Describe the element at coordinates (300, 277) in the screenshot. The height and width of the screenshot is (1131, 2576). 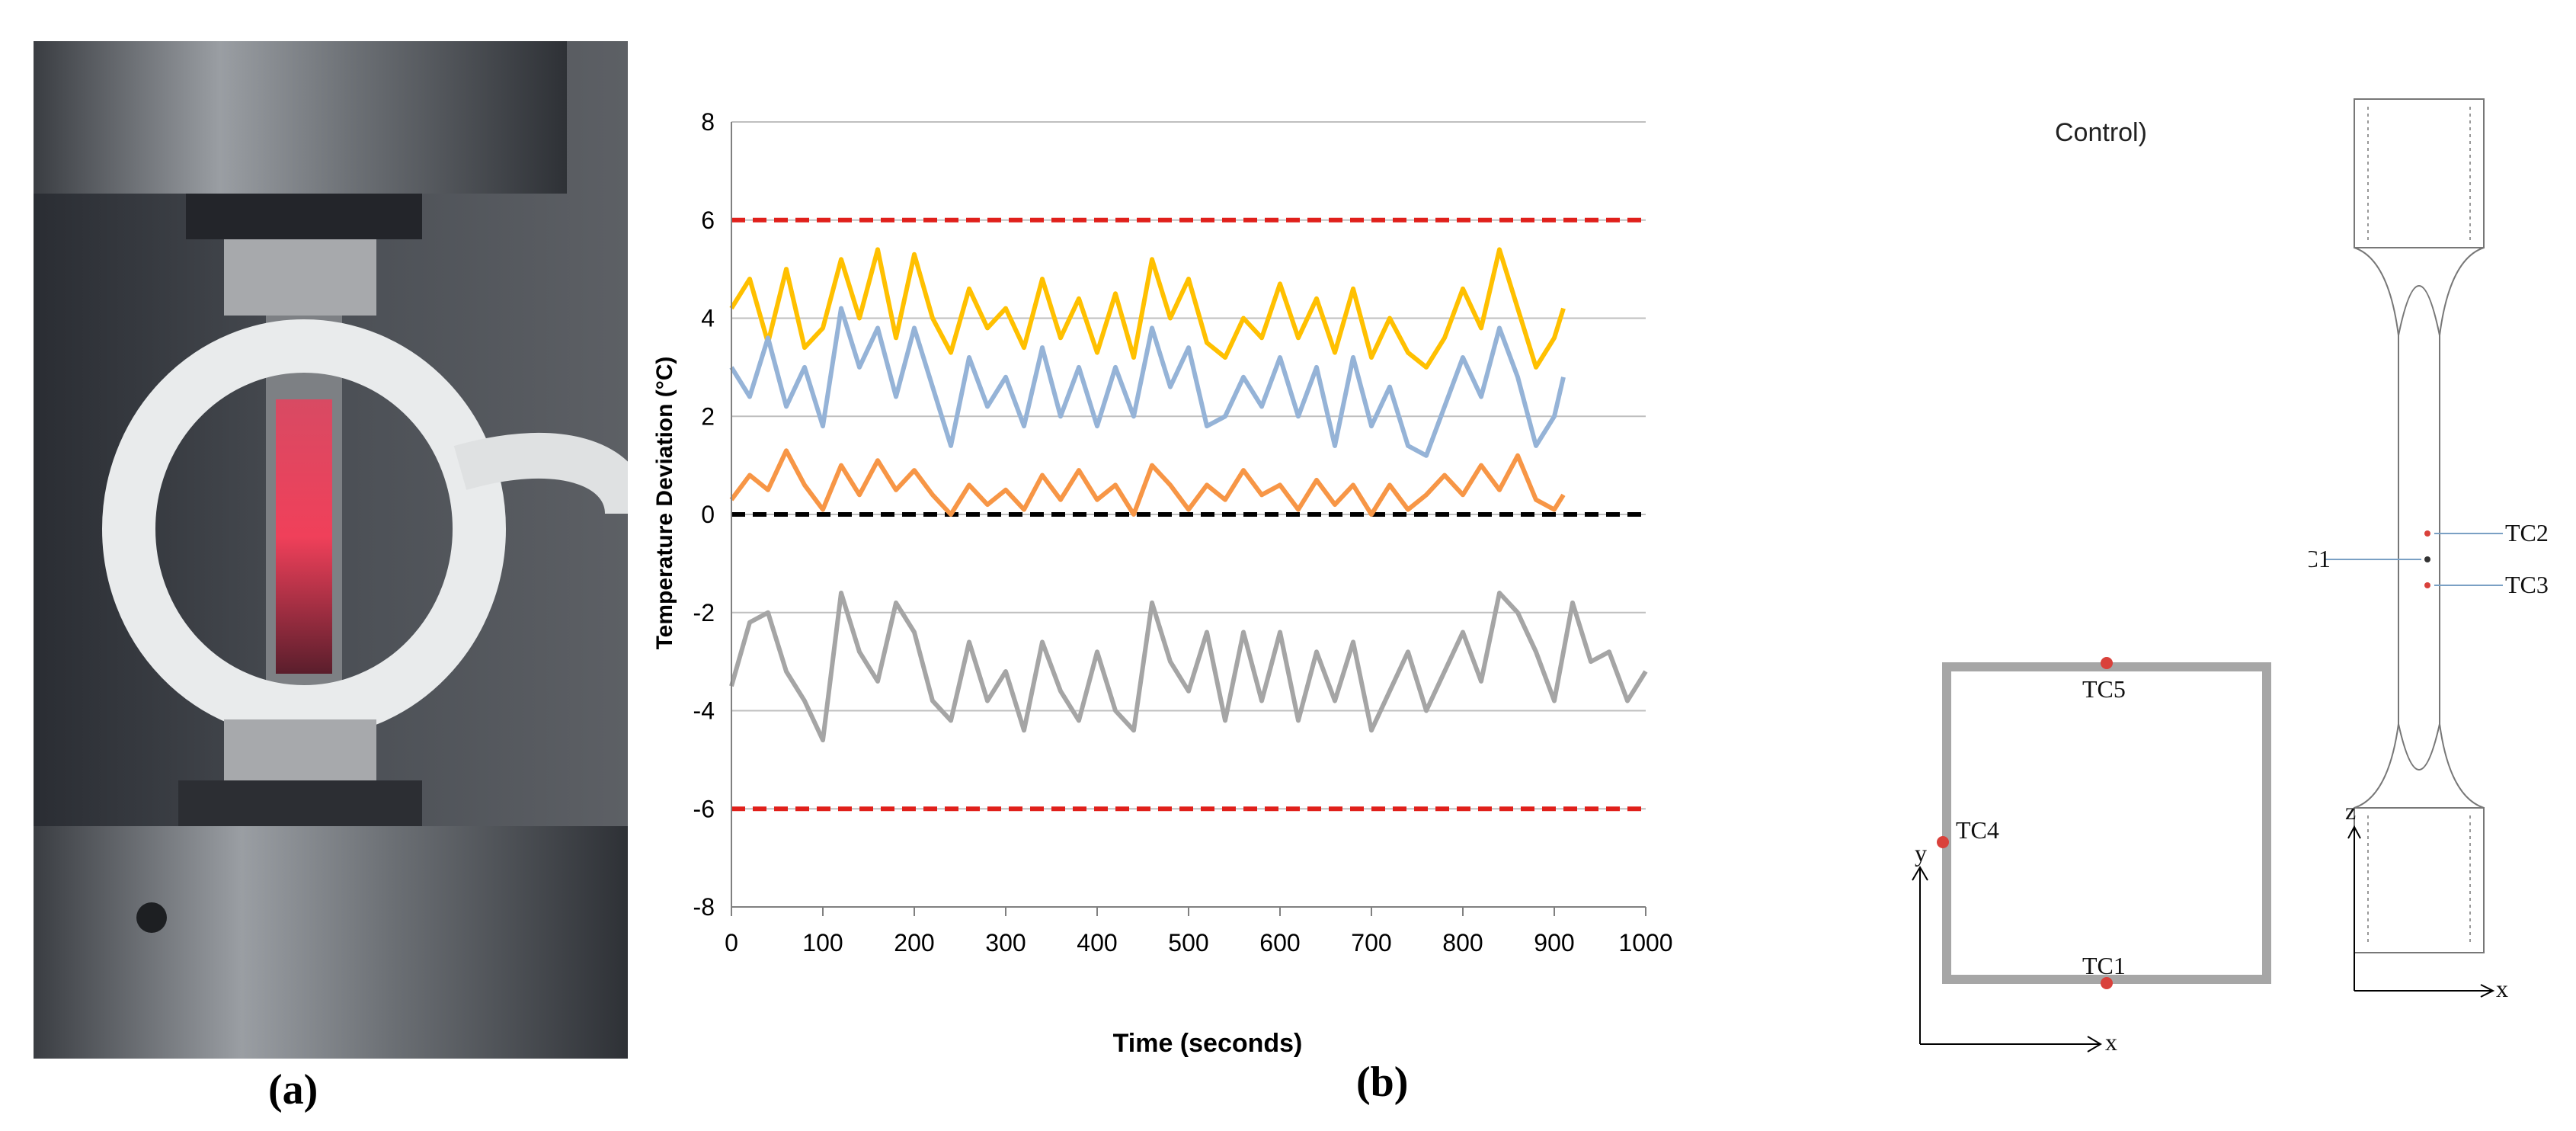
I see `upper-adapter` at that location.